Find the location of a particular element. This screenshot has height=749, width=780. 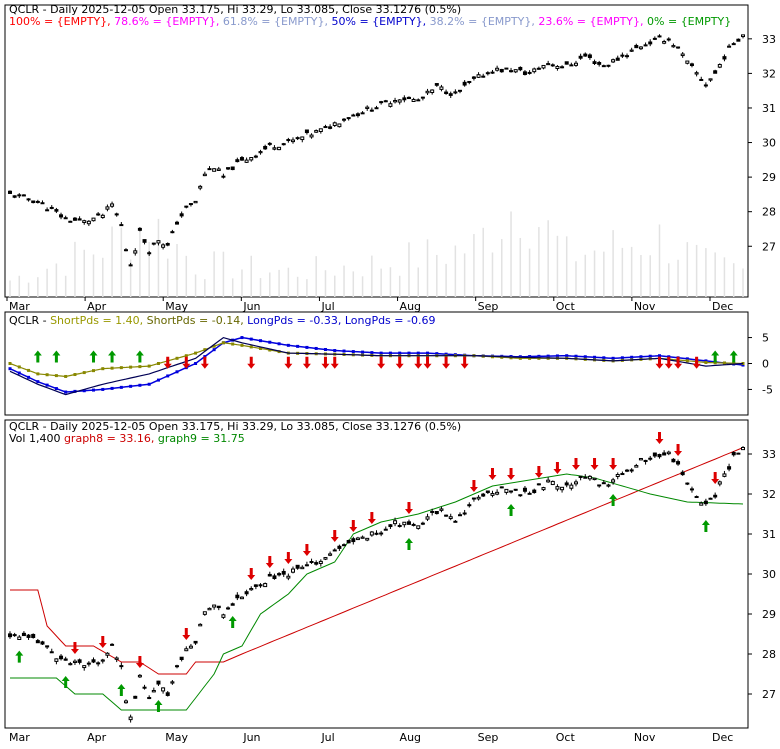

osc-title-part-2: ShortPds = -0.14, is located at coordinates (193, 320).